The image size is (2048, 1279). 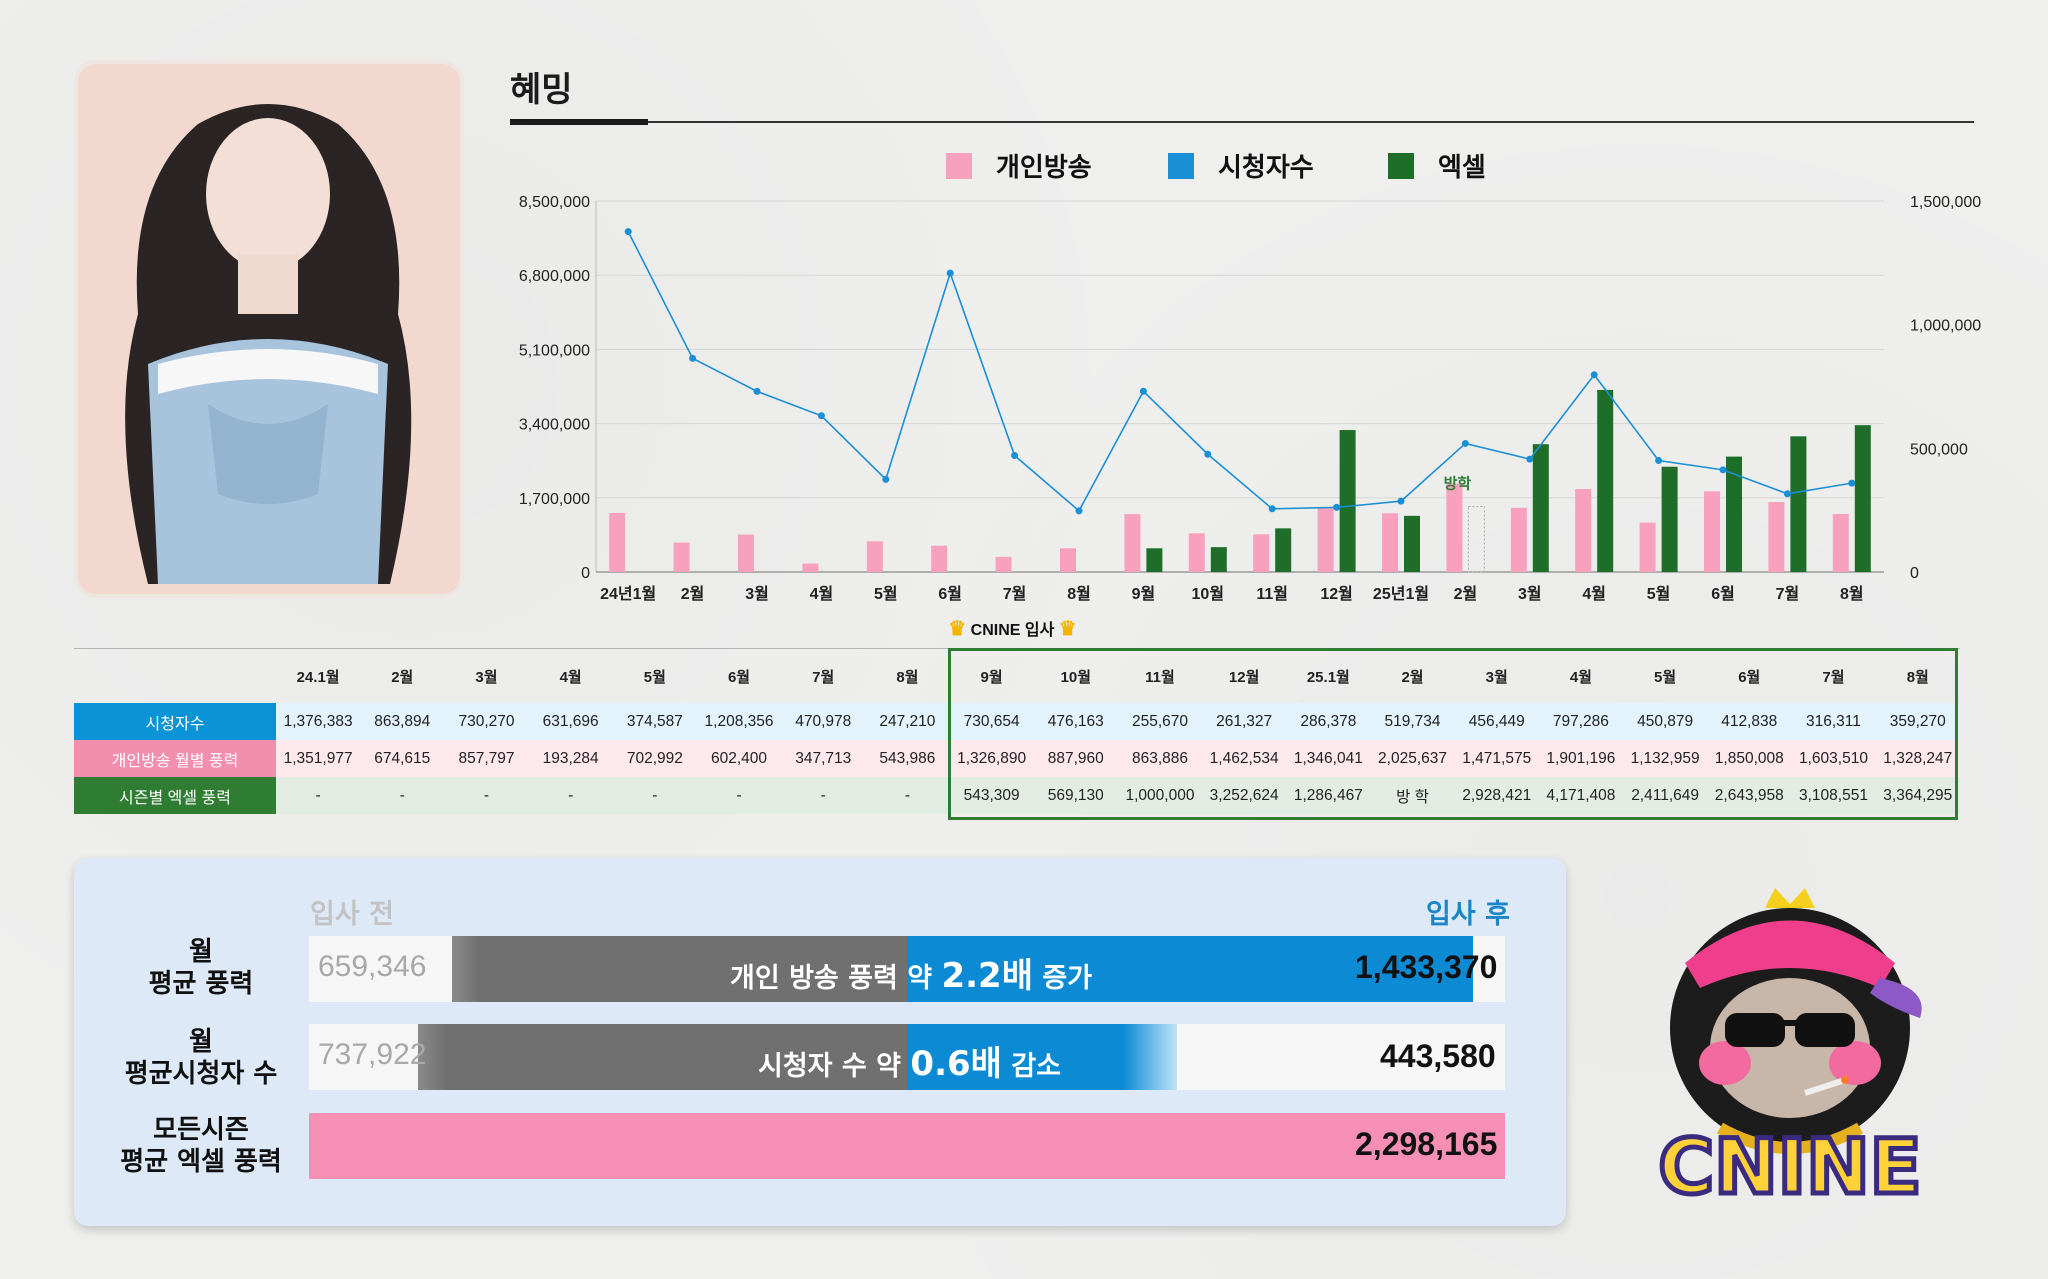 I want to click on table-cell: 방 학, so click(x=1412, y=795).